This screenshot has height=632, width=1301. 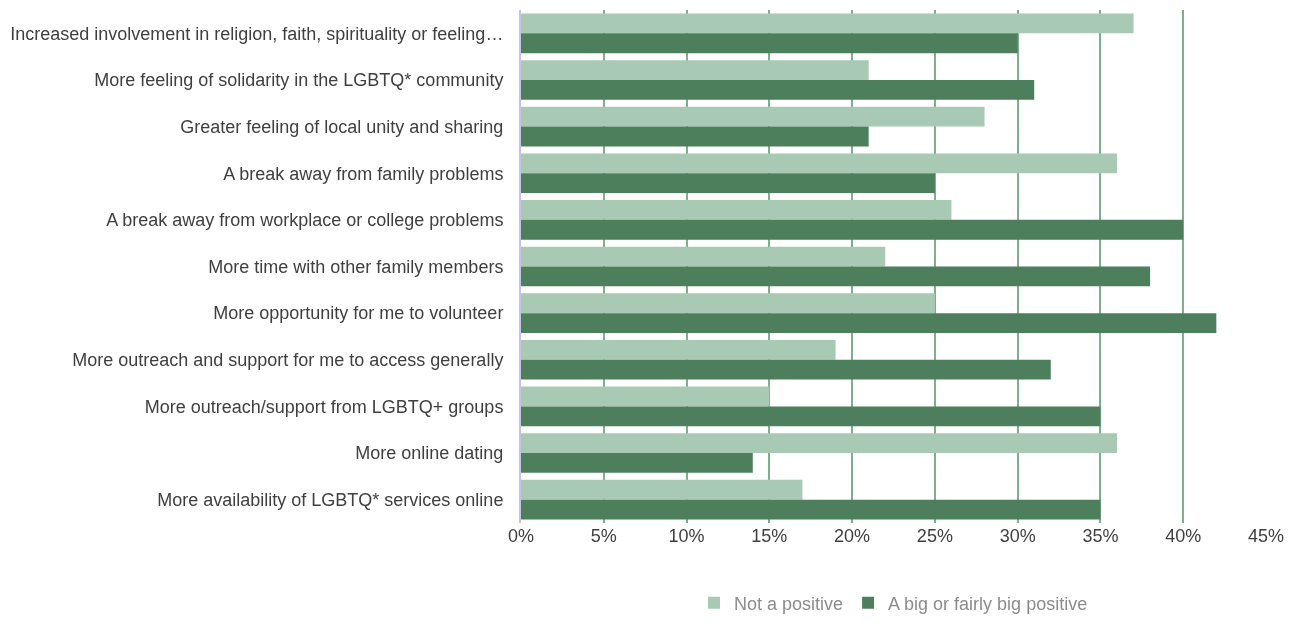 What do you see at coordinates (1266, 536) in the screenshot?
I see `x-tick-label: 45%` at bounding box center [1266, 536].